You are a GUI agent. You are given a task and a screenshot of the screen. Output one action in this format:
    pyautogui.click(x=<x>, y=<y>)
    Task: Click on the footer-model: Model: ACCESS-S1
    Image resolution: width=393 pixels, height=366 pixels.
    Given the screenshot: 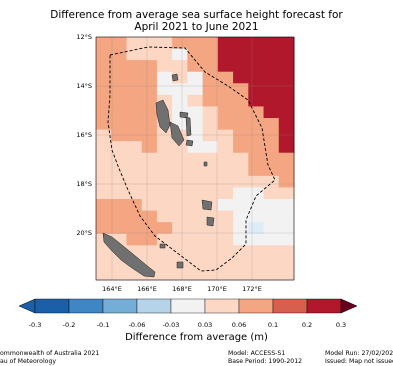 What is the action you would take?
    pyautogui.click(x=257, y=353)
    